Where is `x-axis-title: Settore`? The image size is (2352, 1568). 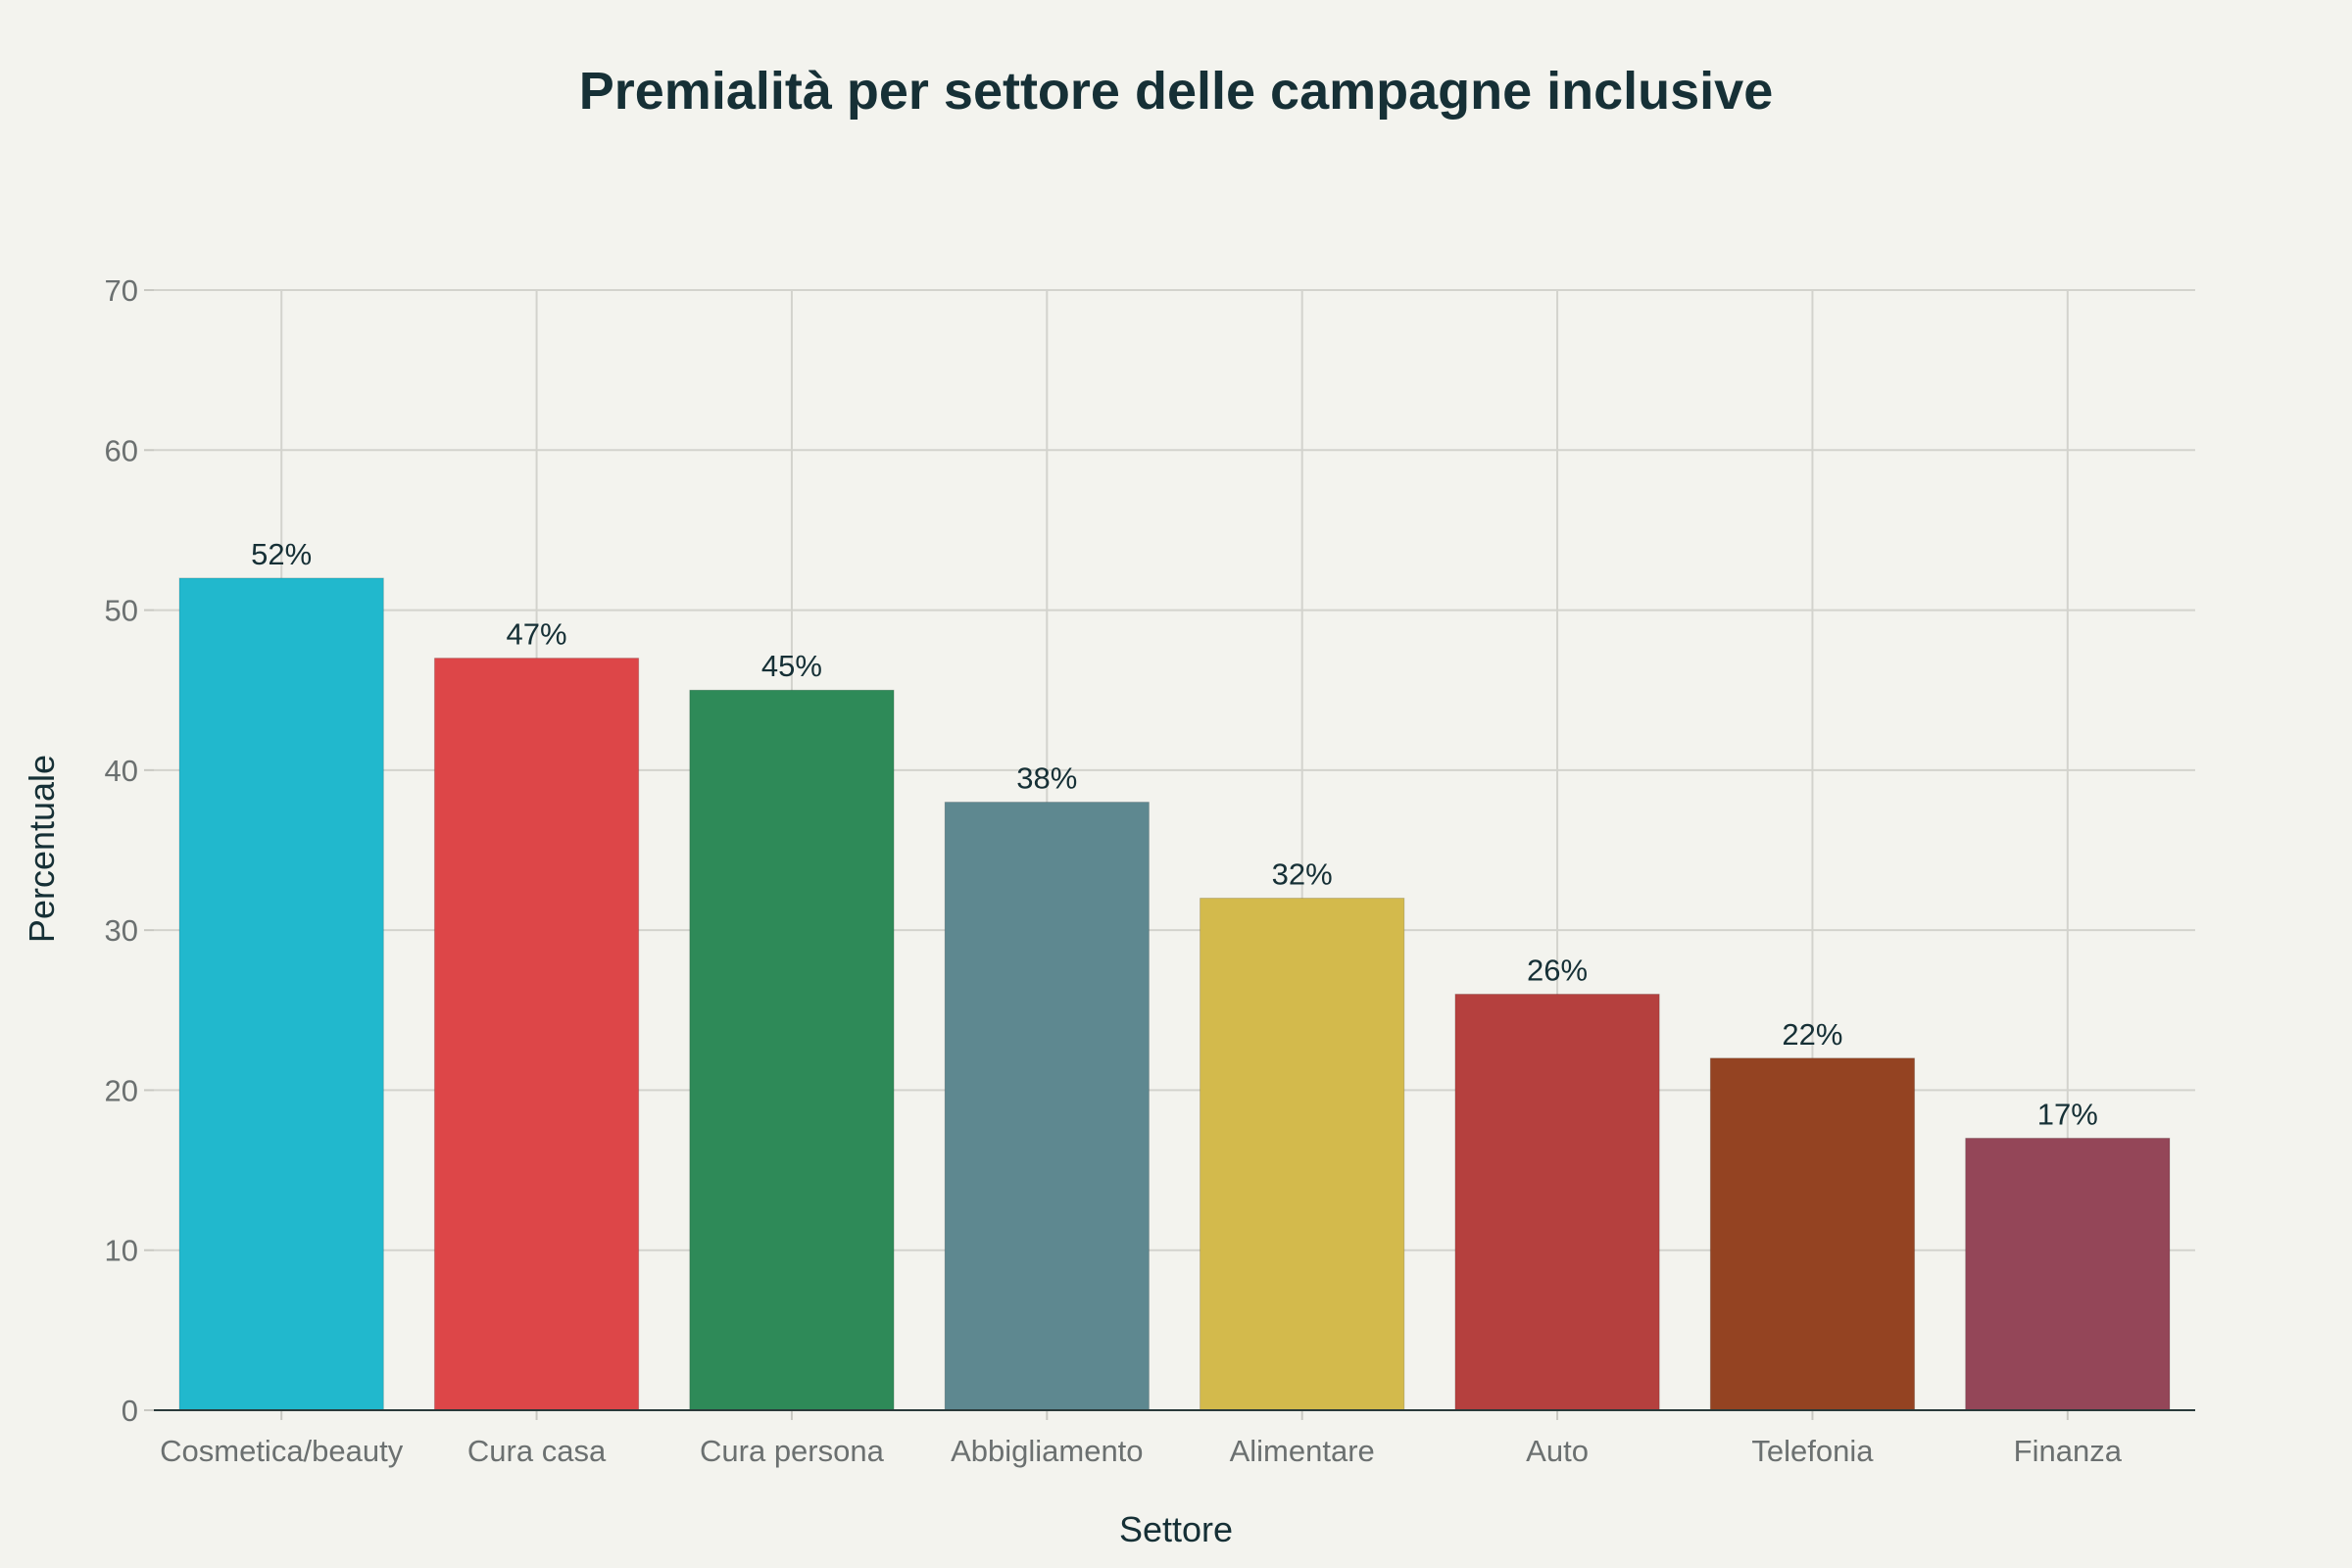 x-axis-title: Settore is located at coordinates (1176, 1529).